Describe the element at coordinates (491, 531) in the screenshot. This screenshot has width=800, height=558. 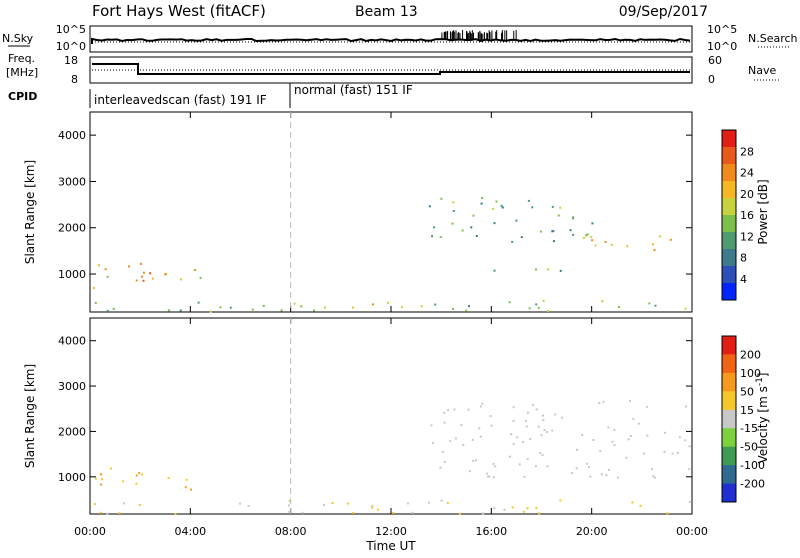
I see `x-tick-label: 16:00` at that location.